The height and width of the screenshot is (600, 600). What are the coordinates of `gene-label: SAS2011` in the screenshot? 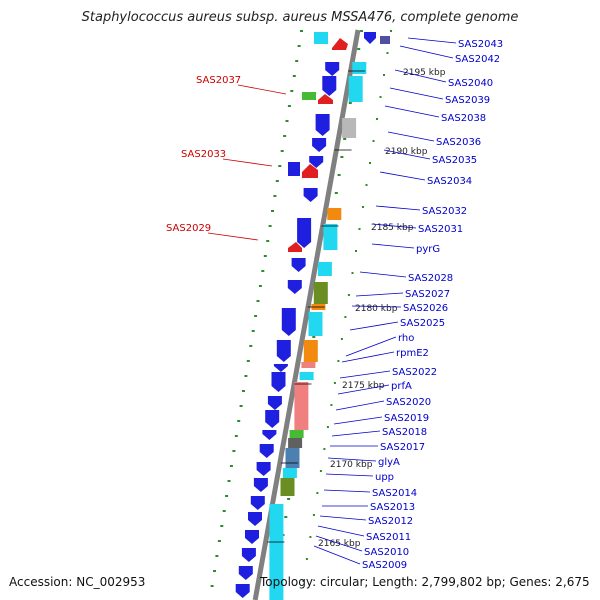 It's located at (388, 537).